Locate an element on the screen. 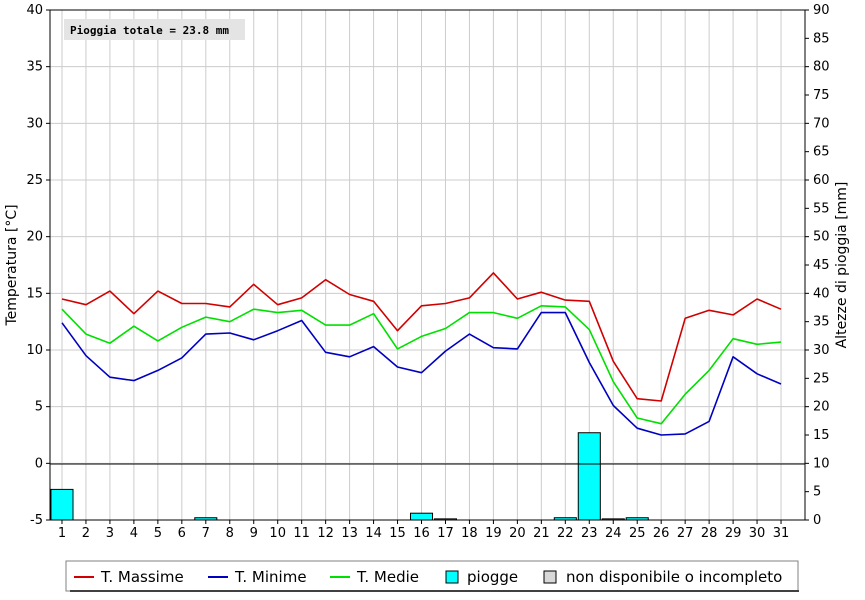  x-tick-label: 7 is located at coordinates (206, 533).